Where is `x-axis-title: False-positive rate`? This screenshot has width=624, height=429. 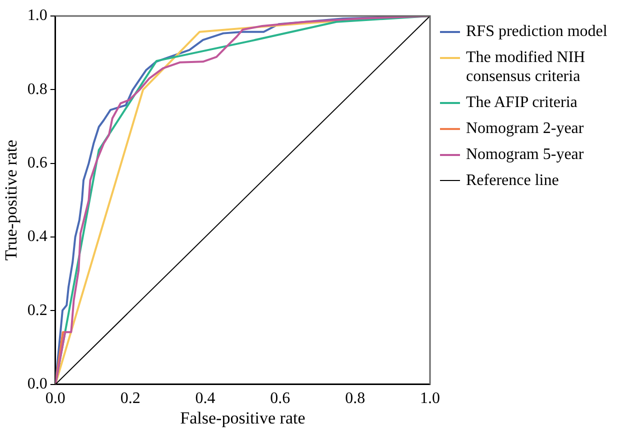 x-axis-title: False-positive rate is located at coordinates (243, 418).